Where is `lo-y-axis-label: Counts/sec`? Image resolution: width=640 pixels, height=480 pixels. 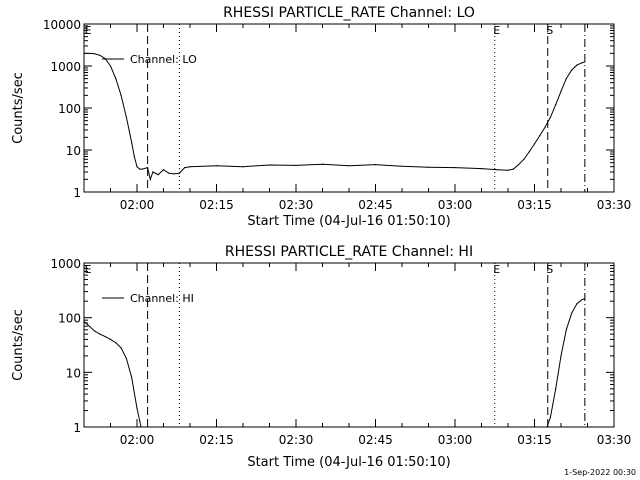 lo-y-axis-label: Counts/sec is located at coordinates (18, 108).